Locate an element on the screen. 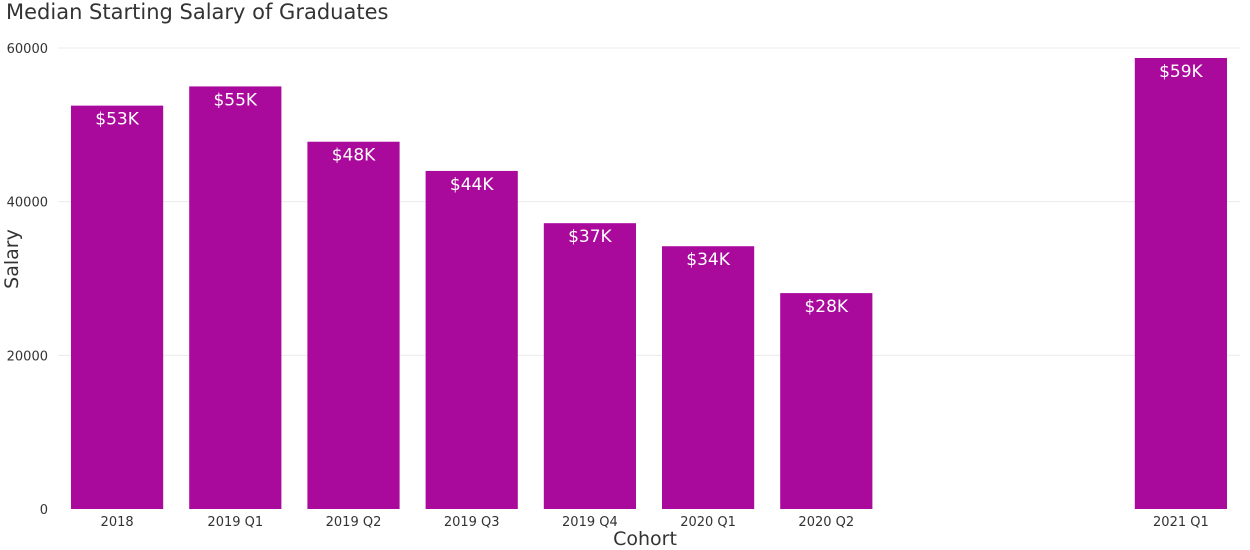  x-tick-label: 2020 Q2 is located at coordinates (826, 522).